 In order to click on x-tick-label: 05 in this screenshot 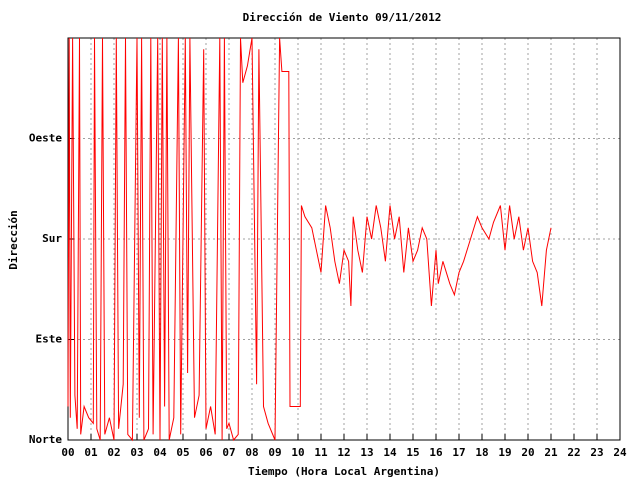, I will do `click(182, 452)`.